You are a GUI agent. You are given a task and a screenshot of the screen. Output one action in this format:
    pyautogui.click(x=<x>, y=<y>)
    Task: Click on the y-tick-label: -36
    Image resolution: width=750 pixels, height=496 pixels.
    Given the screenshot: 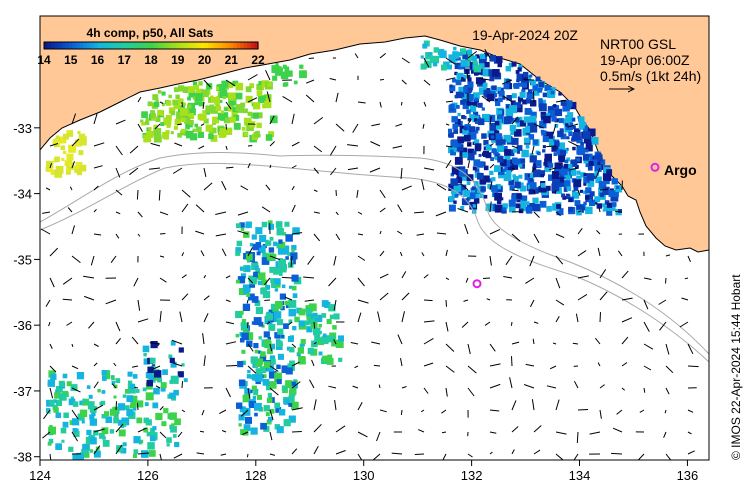 What is the action you would take?
    pyautogui.click(x=22, y=325)
    